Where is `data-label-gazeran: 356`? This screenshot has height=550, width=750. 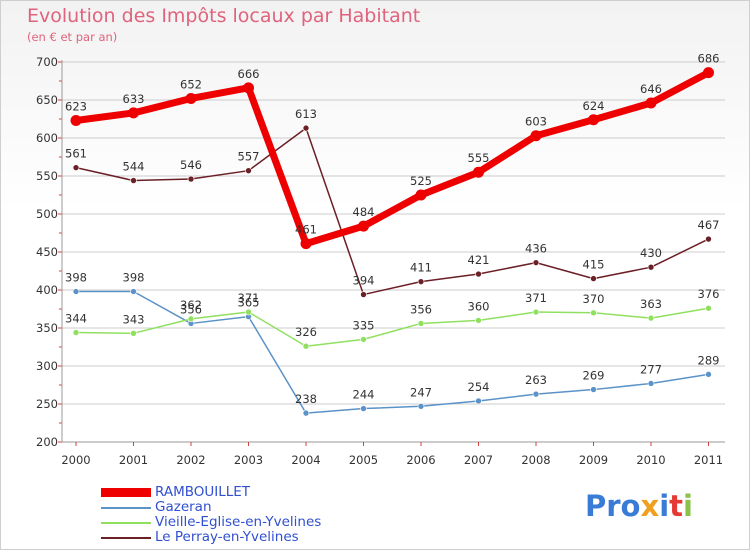 data-label-gazeran: 356 is located at coordinates (191, 309).